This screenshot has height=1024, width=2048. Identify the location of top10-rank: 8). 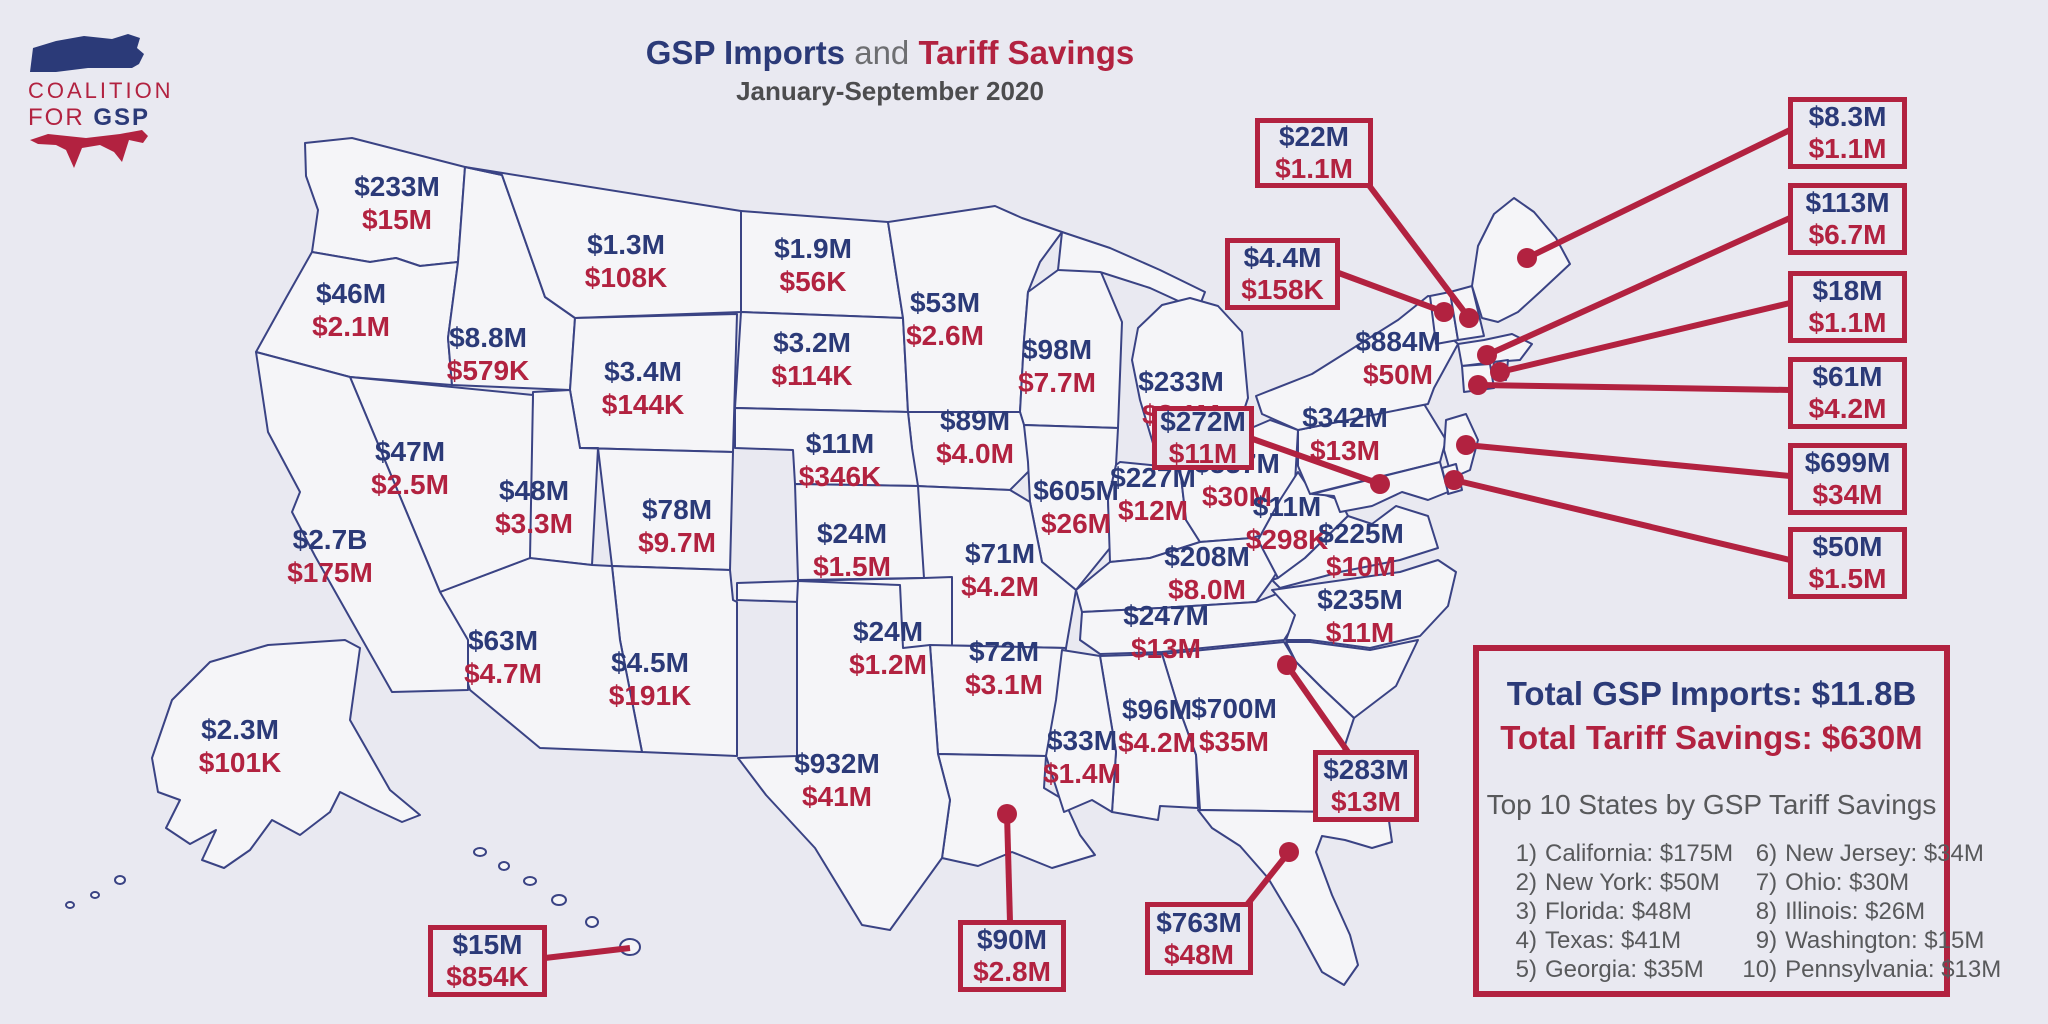
(1766, 911).